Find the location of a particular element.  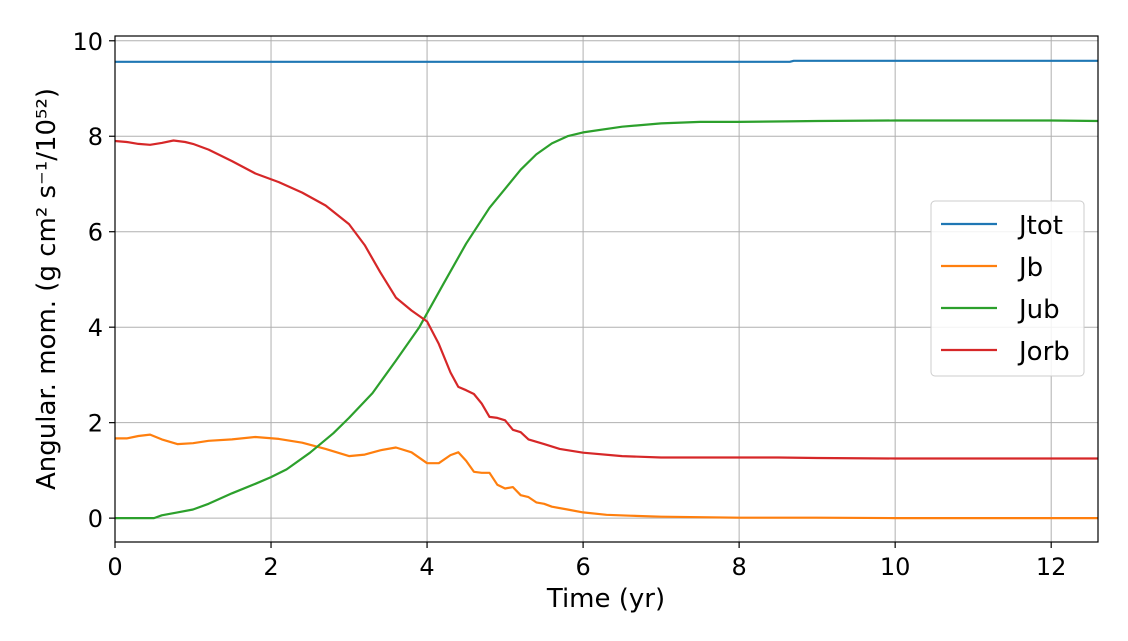

y-tick-label: 10 is located at coordinates (87, 42).